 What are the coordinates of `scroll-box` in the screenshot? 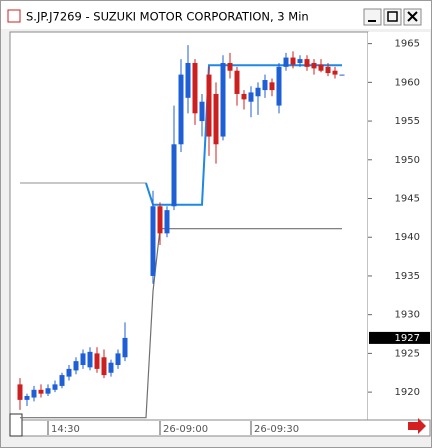 It's located at (16, 425).